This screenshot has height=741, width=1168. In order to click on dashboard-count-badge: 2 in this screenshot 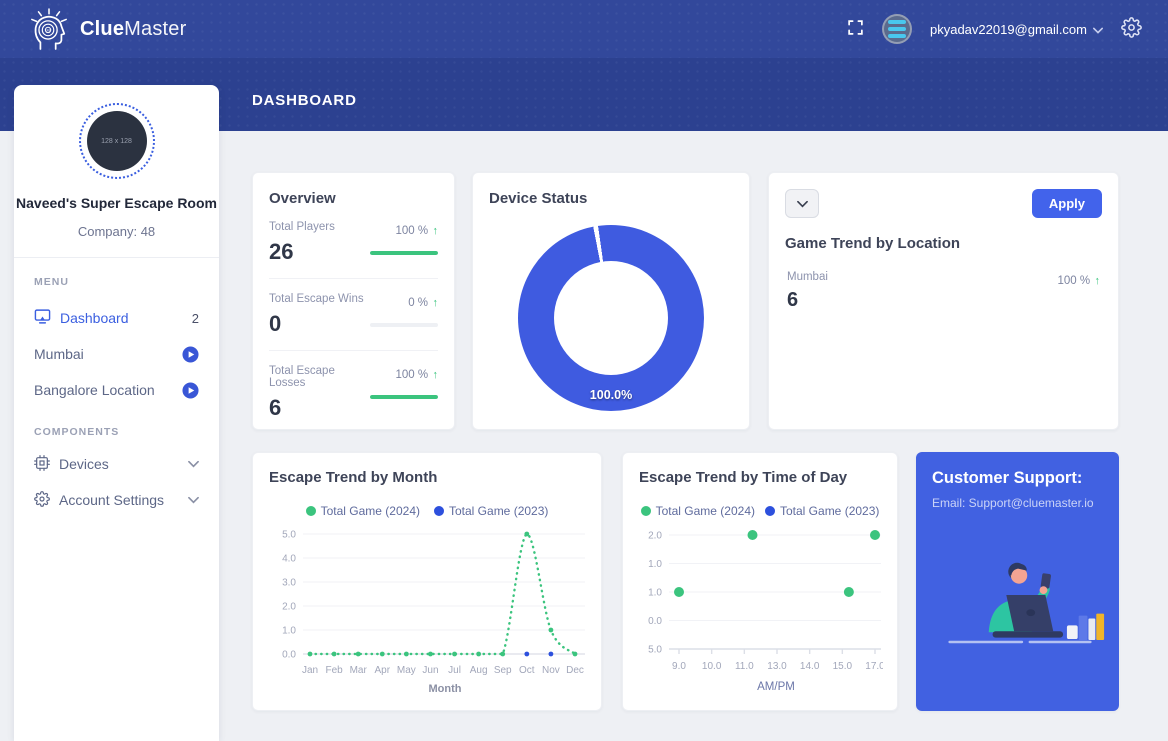, I will do `click(195, 318)`.